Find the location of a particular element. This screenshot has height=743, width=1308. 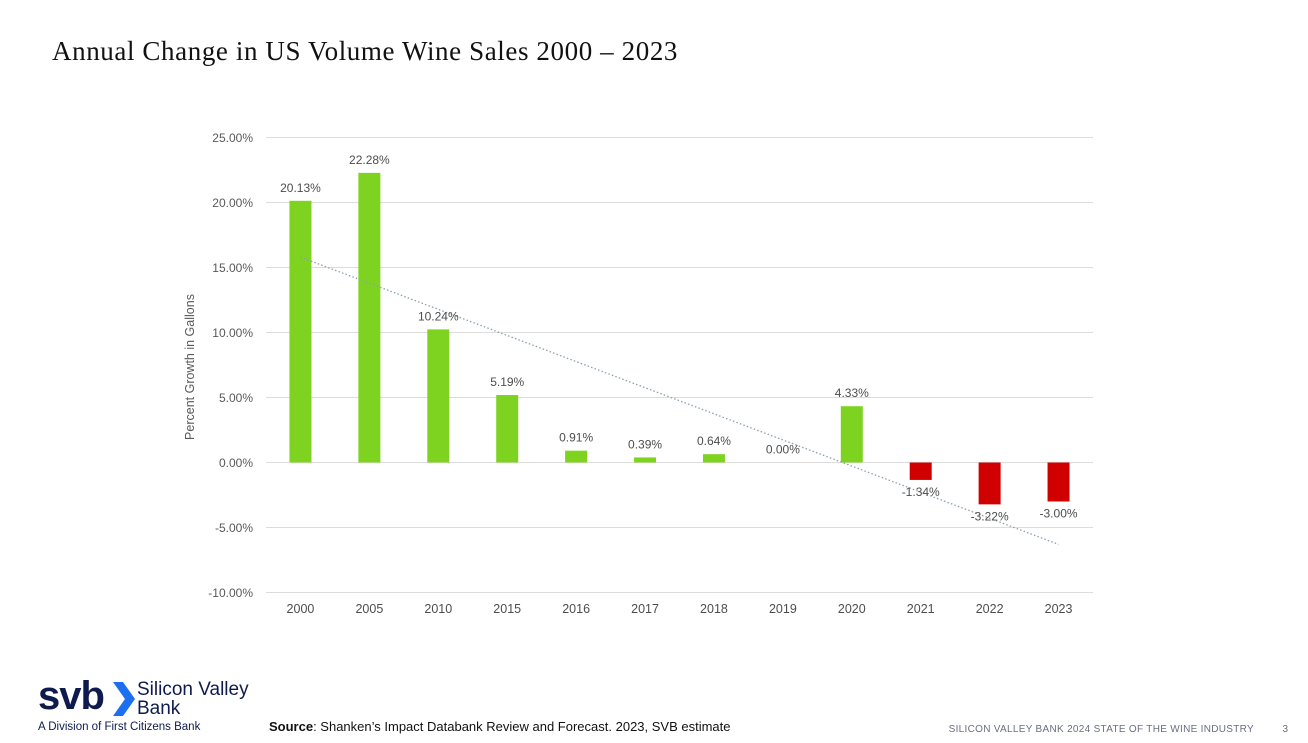

x-tick-label: 2018 is located at coordinates (714, 609).